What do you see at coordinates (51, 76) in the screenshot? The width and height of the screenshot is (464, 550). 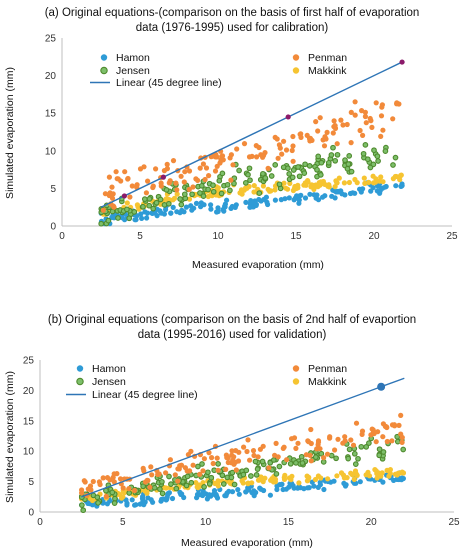 I see `y-tick-label: 20` at bounding box center [51, 76].